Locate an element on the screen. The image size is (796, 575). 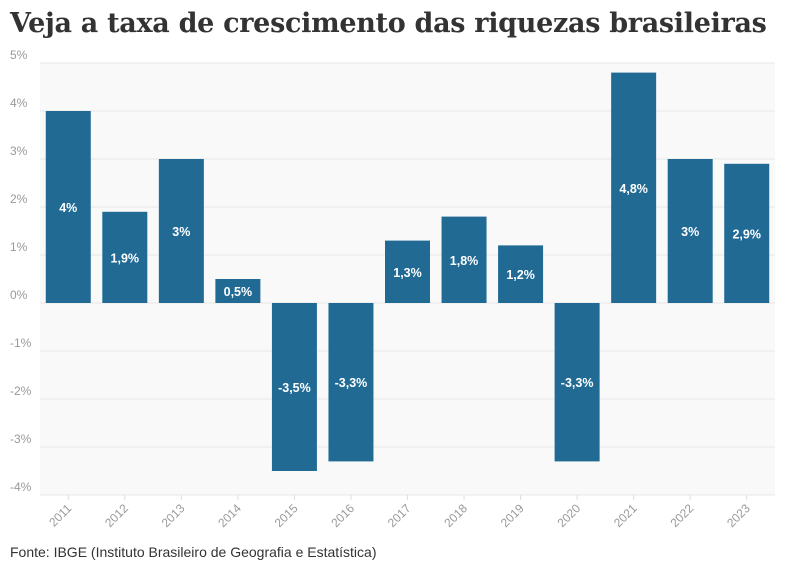
bar-2014 is located at coordinates (238, 291).